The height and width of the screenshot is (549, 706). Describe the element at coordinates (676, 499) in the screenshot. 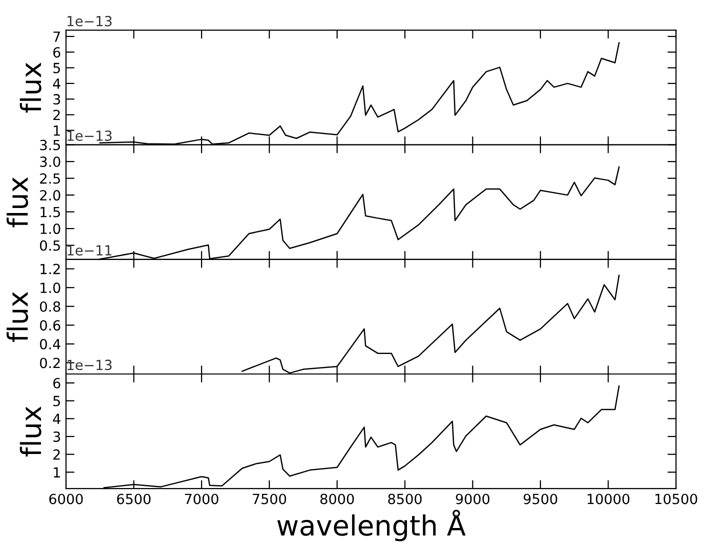

I see `x-tick-label: 10500` at that location.